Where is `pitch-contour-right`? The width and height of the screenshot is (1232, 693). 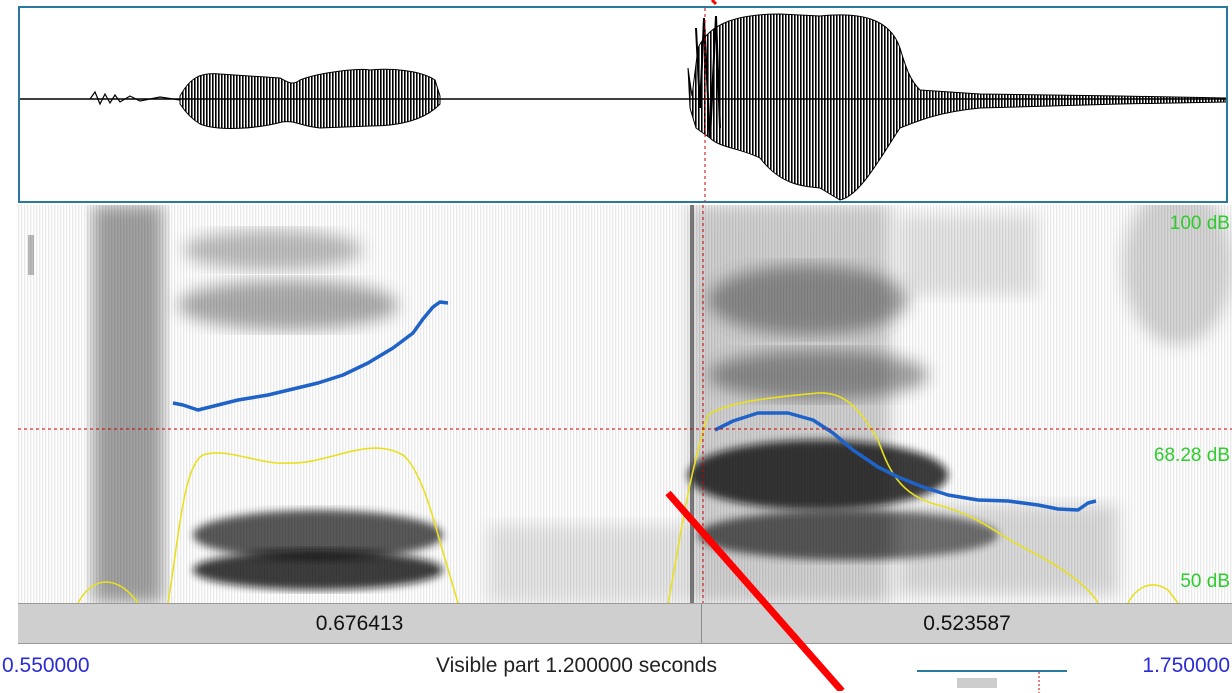
pitch-contour-right is located at coordinates (905, 461).